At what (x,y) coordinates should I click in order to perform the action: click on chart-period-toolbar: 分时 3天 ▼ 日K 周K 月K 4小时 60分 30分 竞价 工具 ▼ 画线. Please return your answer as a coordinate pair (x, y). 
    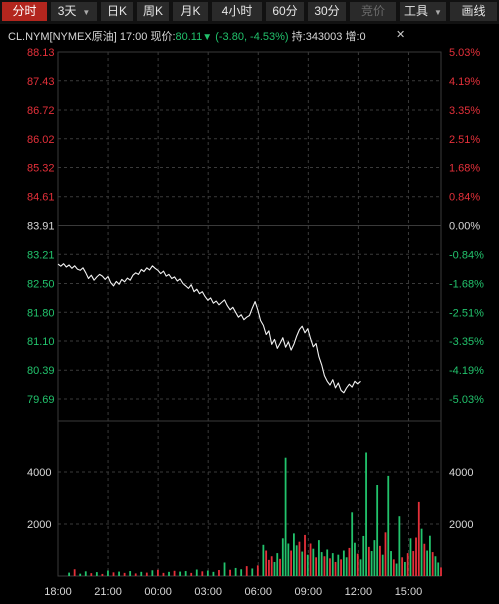
    Looking at the image, I should click on (249, 12).